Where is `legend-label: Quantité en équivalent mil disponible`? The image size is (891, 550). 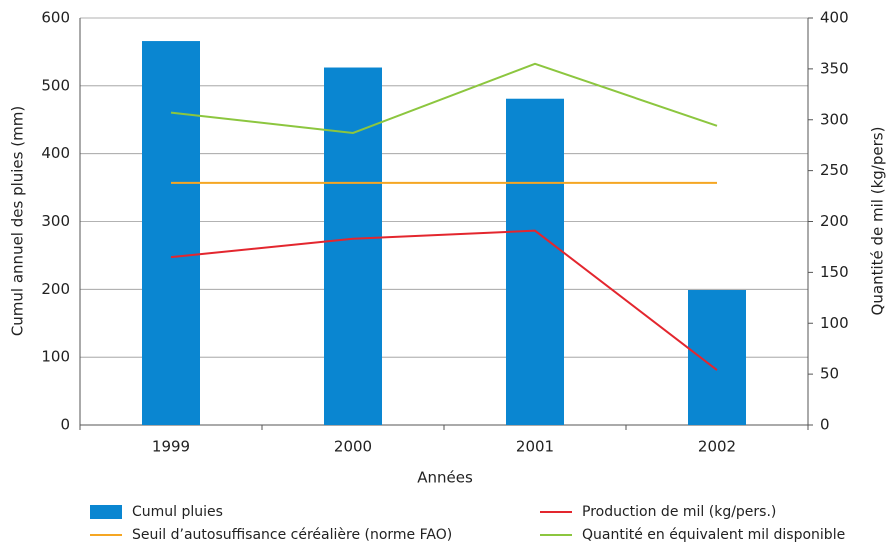 legend-label: Quantité en équivalent mil disponible is located at coordinates (713, 535).